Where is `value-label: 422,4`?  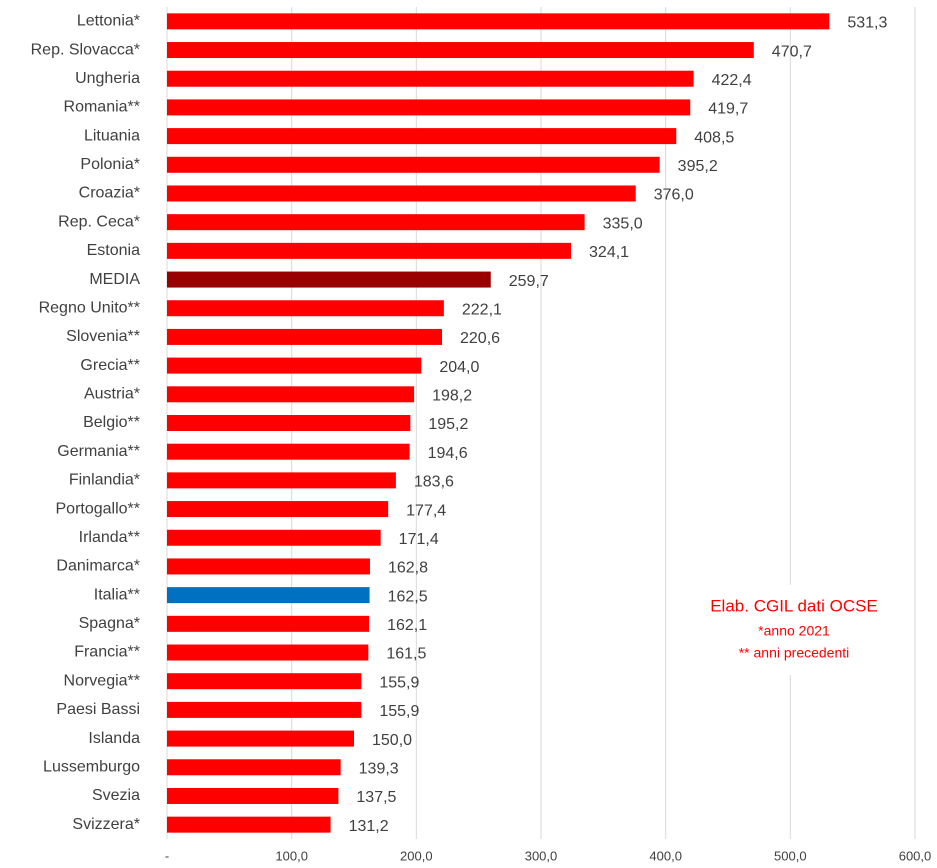 value-label: 422,4 is located at coordinates (732, 80).